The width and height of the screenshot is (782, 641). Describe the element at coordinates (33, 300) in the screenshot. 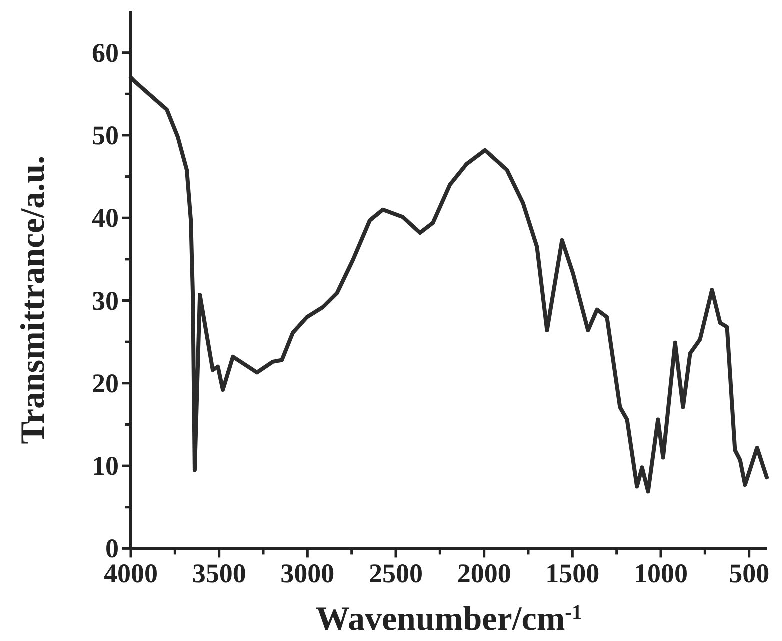

I see `y-axis-title: Transmittrance/a.u.` at that location.